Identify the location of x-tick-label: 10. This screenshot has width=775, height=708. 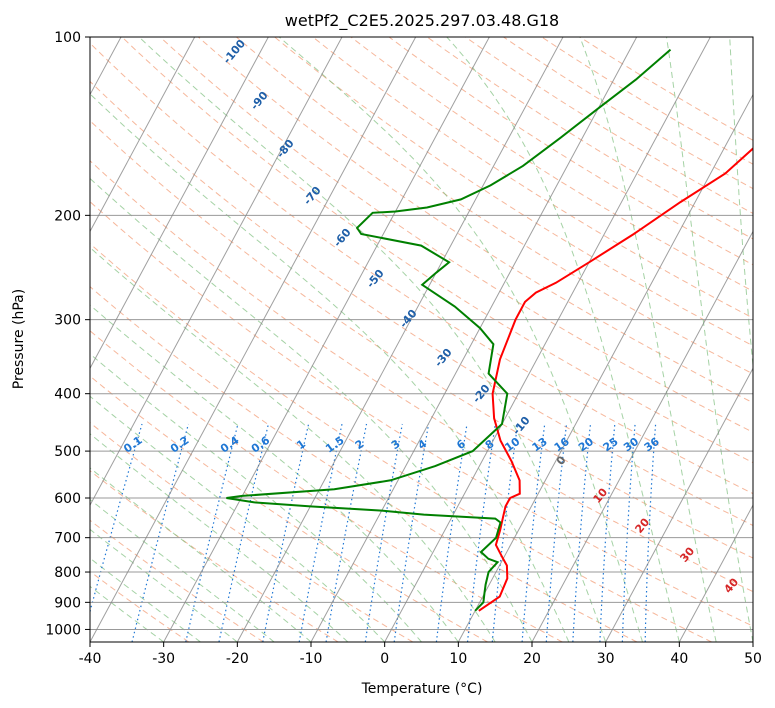
(458, 659).